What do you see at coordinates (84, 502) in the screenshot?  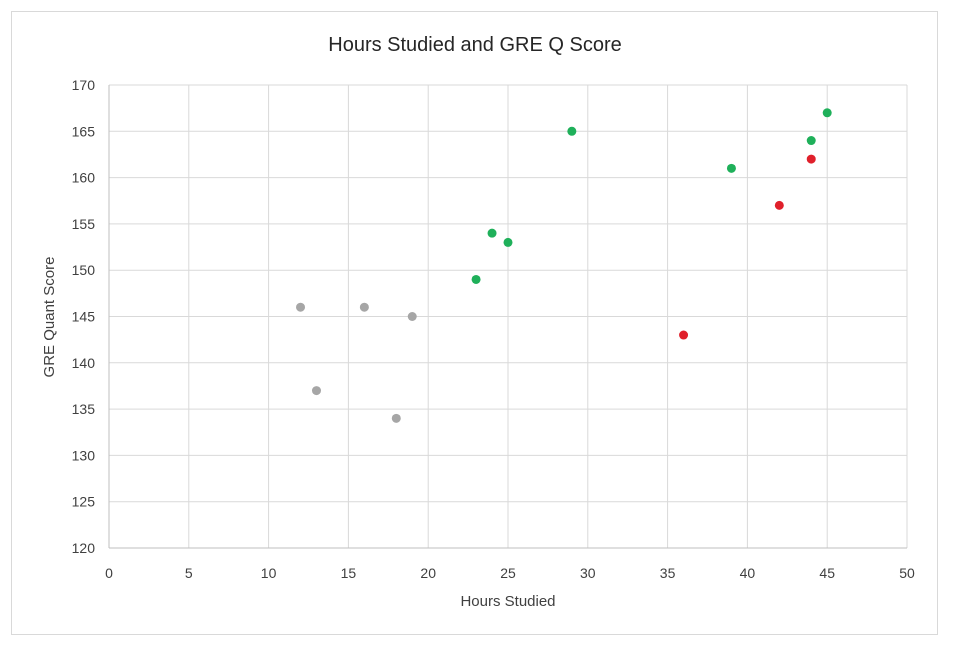 I see `y-tick-label: 125` at bounding box center [84, 502].